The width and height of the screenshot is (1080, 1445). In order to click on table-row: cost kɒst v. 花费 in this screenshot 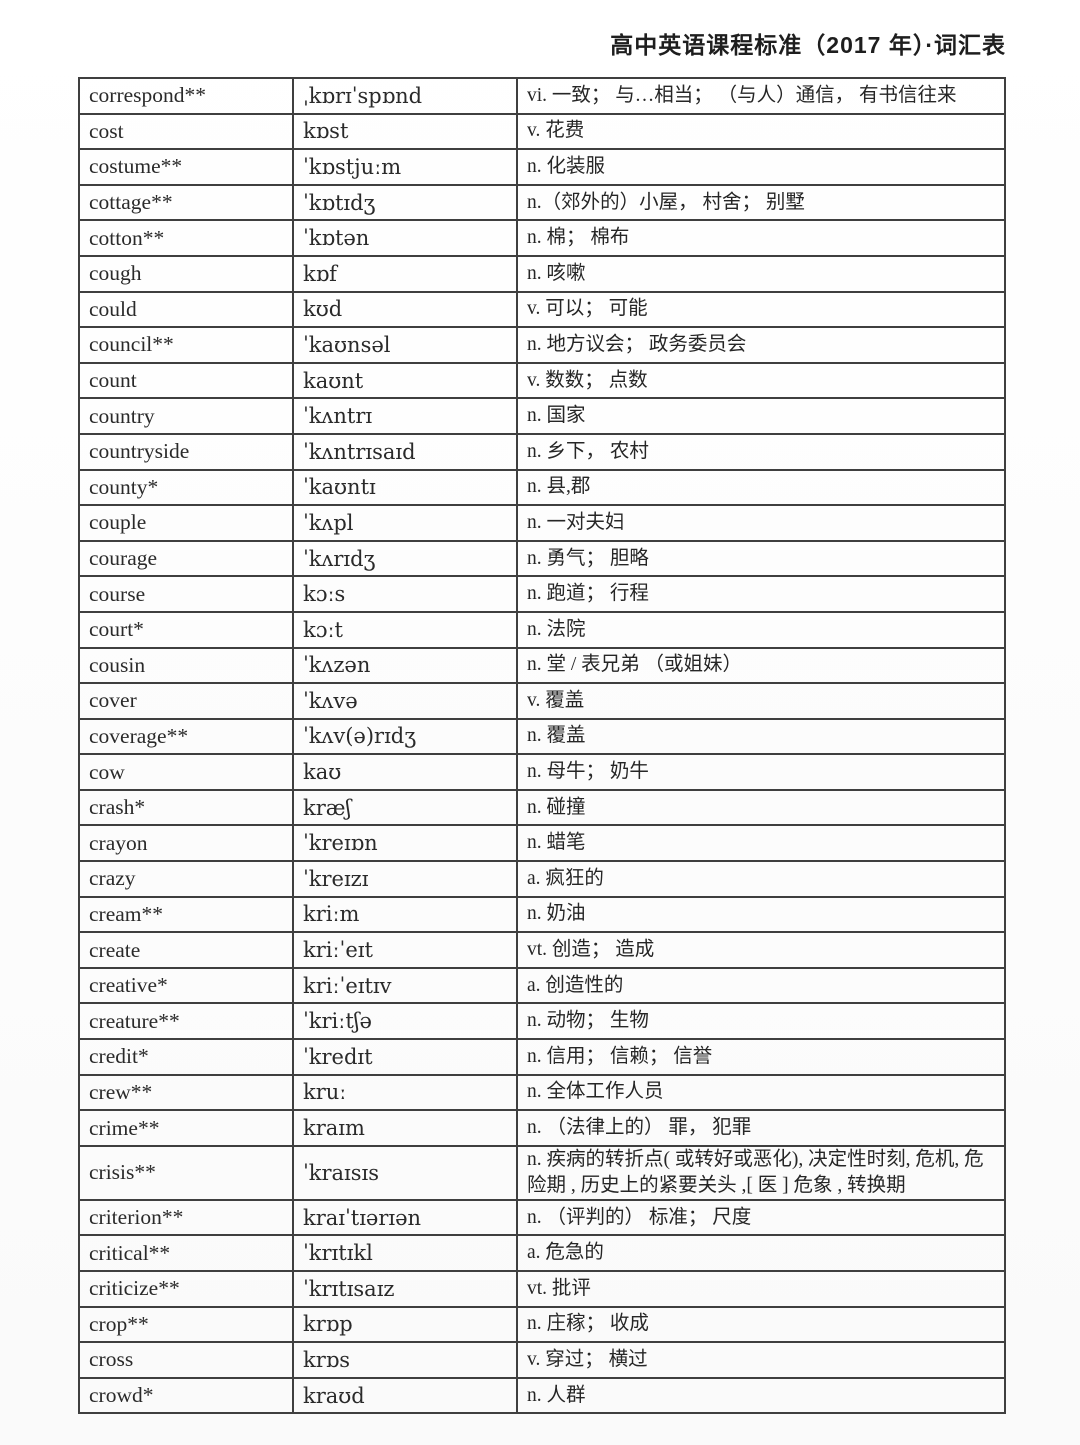, I will do `click(542, 131)`.